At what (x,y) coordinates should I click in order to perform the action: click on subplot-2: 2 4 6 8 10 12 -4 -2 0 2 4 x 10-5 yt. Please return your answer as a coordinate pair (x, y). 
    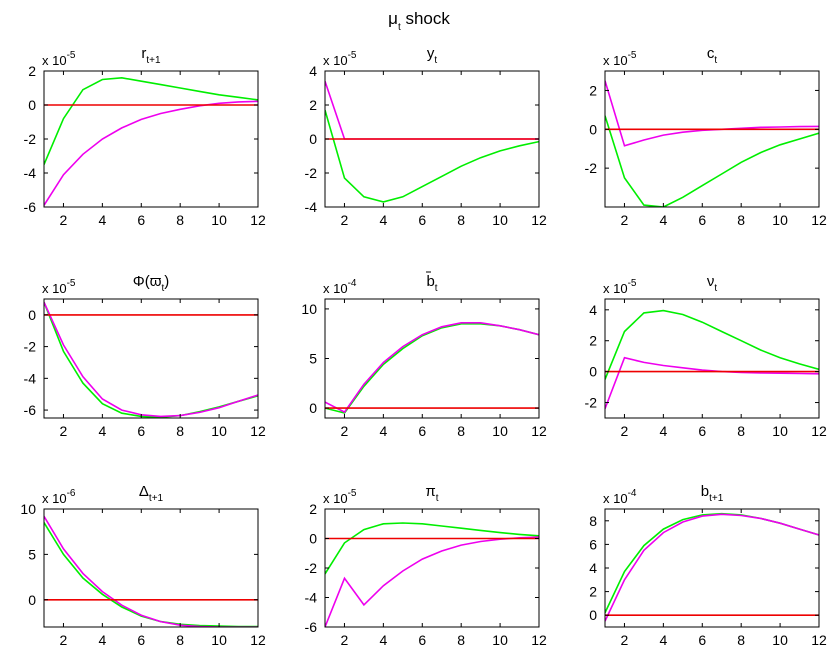
    Looking at the image, I should click on (426, 136).